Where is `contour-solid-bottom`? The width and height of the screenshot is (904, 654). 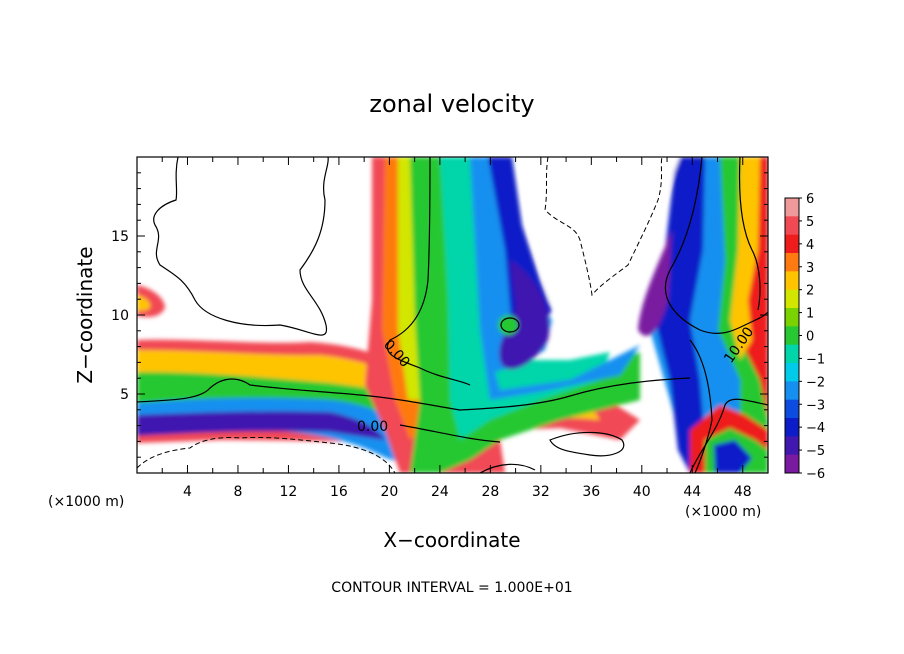 contour-solid-bottom is located at coordinates (507, 468).